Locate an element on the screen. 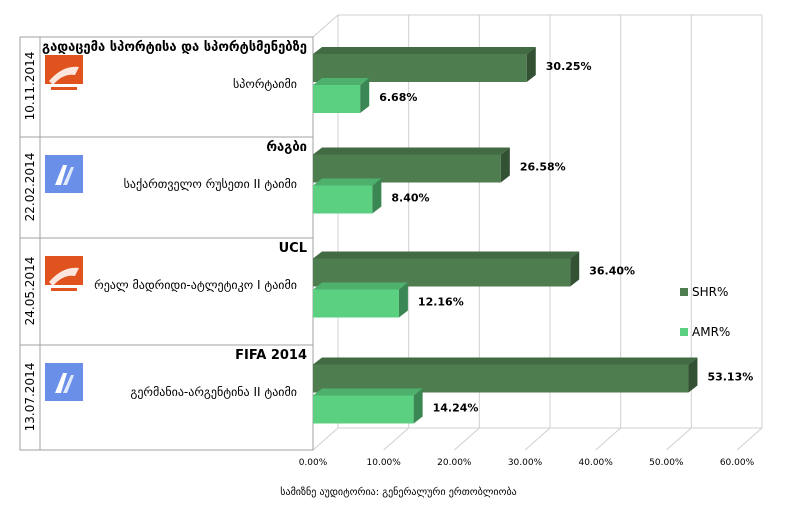  x-tick-label: 10.00% is located at coordinates (384, 463).